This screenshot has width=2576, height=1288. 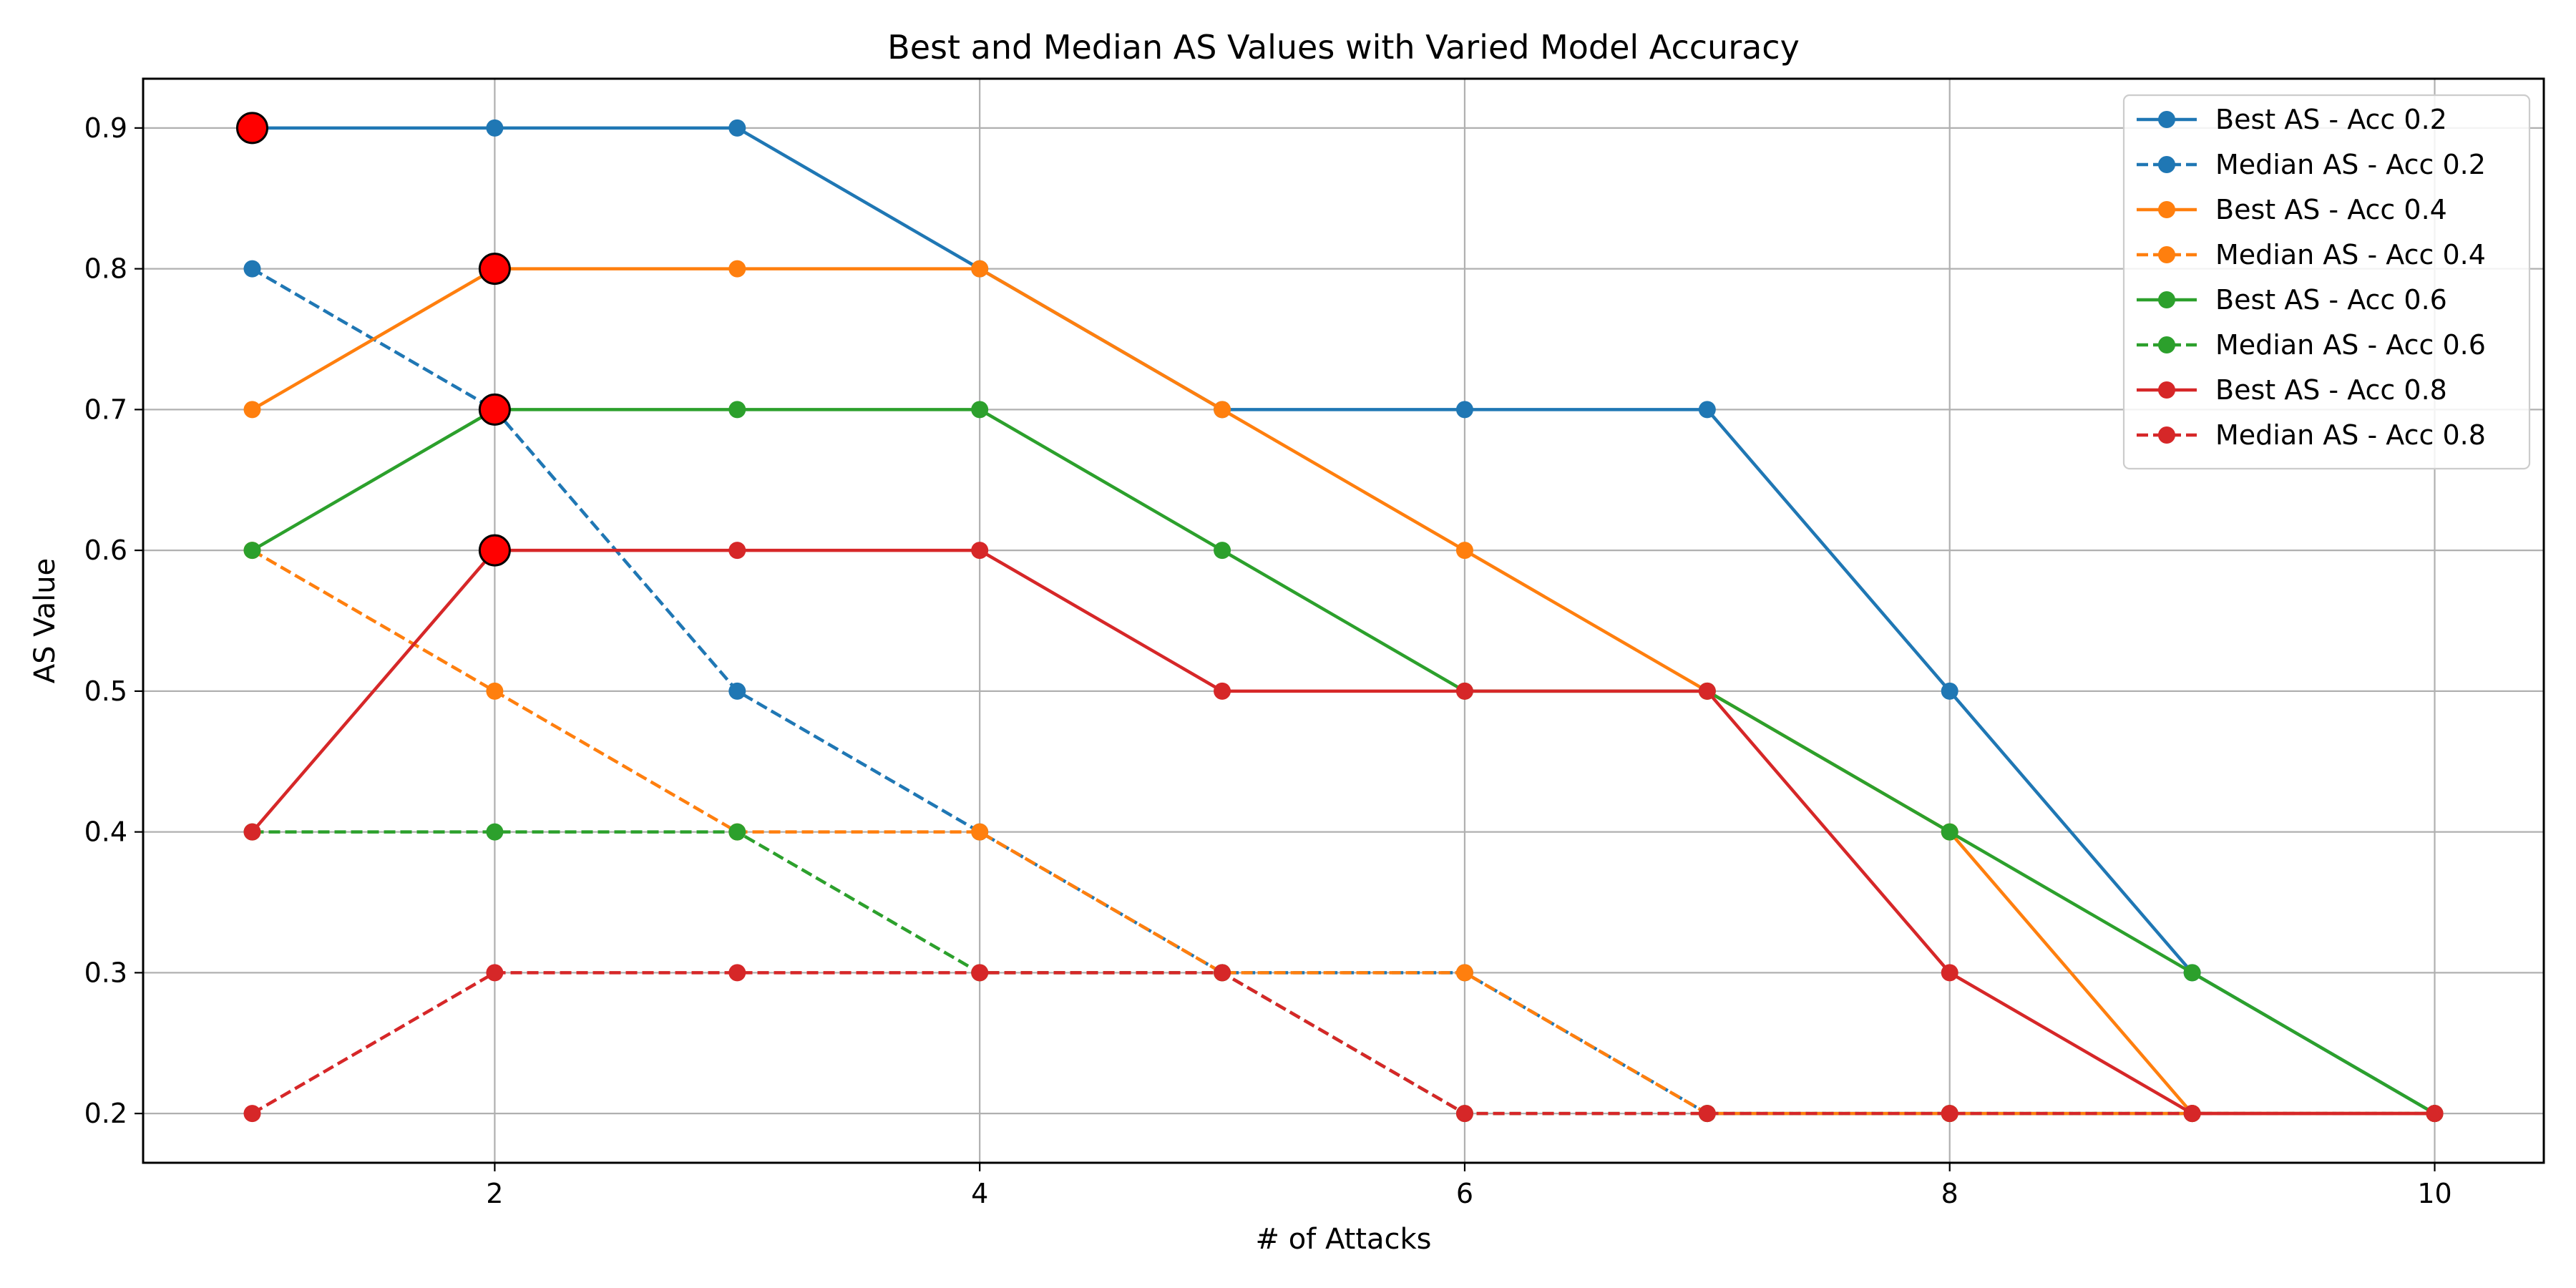 What do you see at coordinates (2331, 209) in the screenshot?
I see `legend-label: Best AS - Acc 0.4` at bounding box center [2331, 209].